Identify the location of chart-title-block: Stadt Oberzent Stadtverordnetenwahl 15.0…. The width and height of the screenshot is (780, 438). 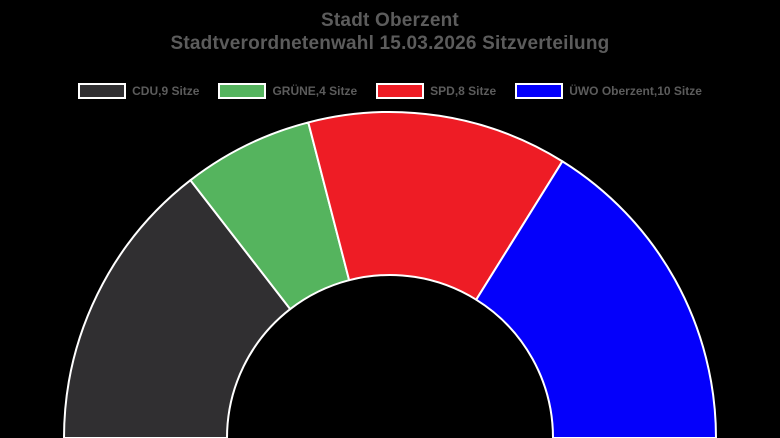
(390, 32).